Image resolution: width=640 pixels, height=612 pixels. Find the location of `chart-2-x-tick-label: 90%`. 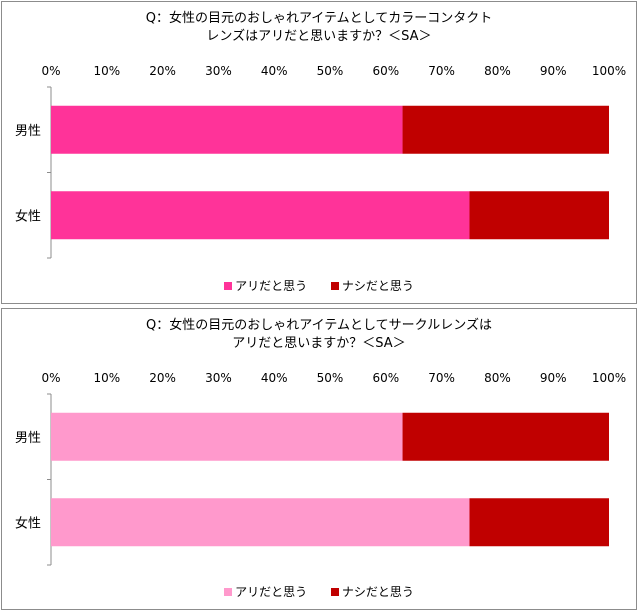

chart-2-x-tick-label: 90% is located at coordinates (553, 378).